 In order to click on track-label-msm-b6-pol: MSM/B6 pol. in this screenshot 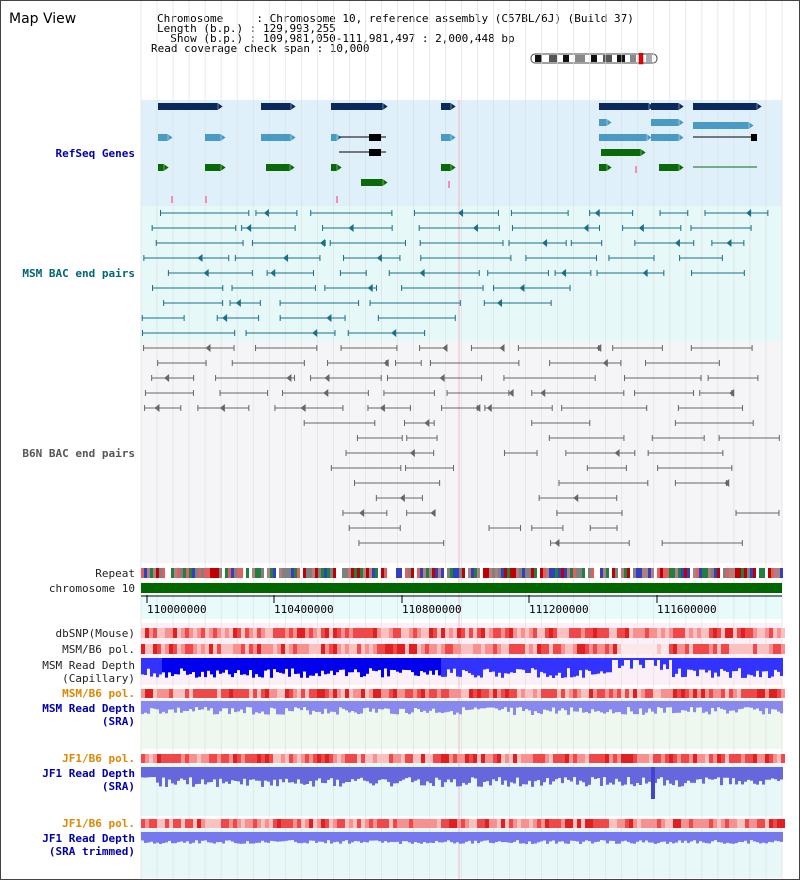, I will do `click(98, 649)`.